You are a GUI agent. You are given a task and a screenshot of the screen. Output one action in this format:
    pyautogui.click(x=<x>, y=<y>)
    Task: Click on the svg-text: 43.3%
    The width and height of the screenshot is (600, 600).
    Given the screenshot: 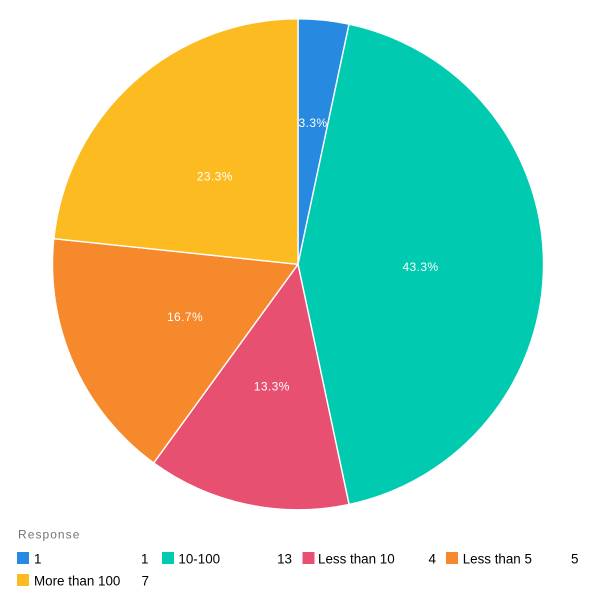 What is the action you would take?
    pyautogui.click(x=420, y=267)
    